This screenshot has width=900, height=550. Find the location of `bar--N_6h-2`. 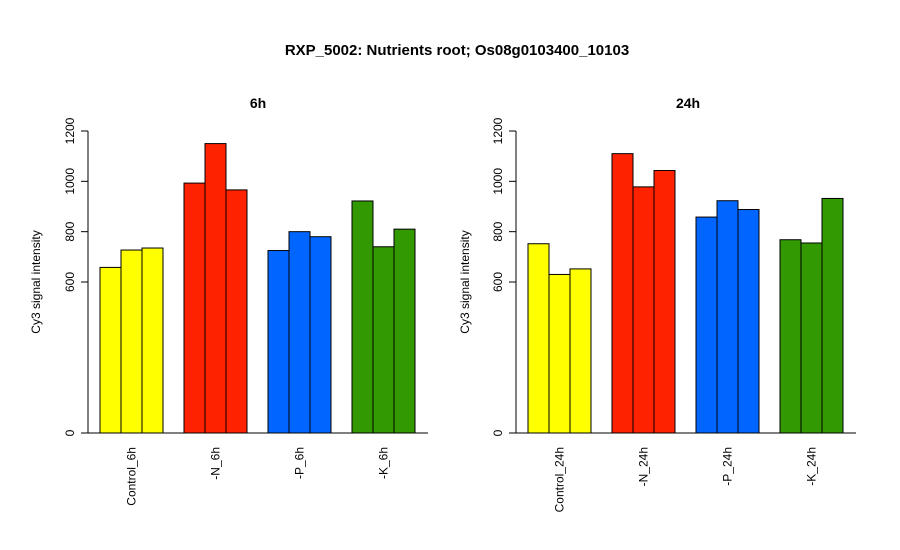

bar--N_6h-2 is located at coordinates (215, 288).